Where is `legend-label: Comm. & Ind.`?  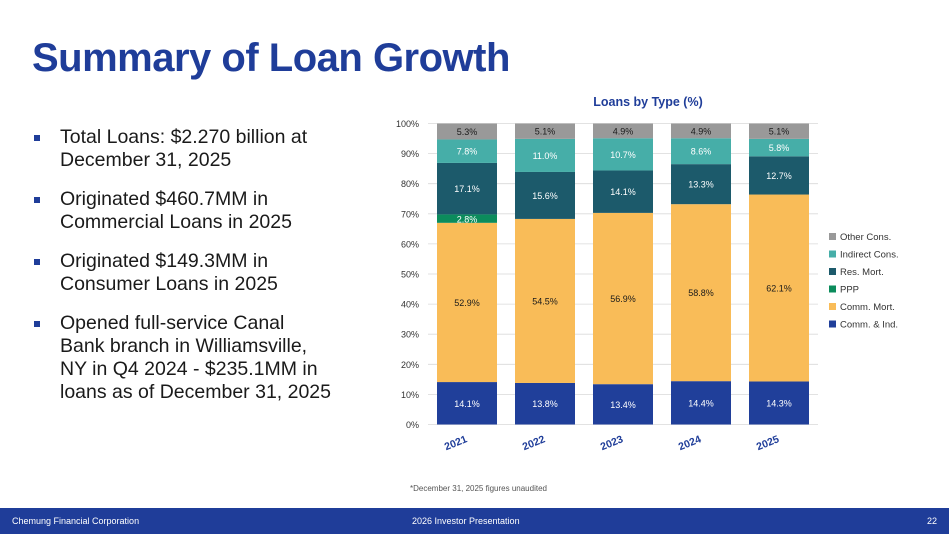 legend-label: Comm. & Ind. is located at coordinates (869, 325).